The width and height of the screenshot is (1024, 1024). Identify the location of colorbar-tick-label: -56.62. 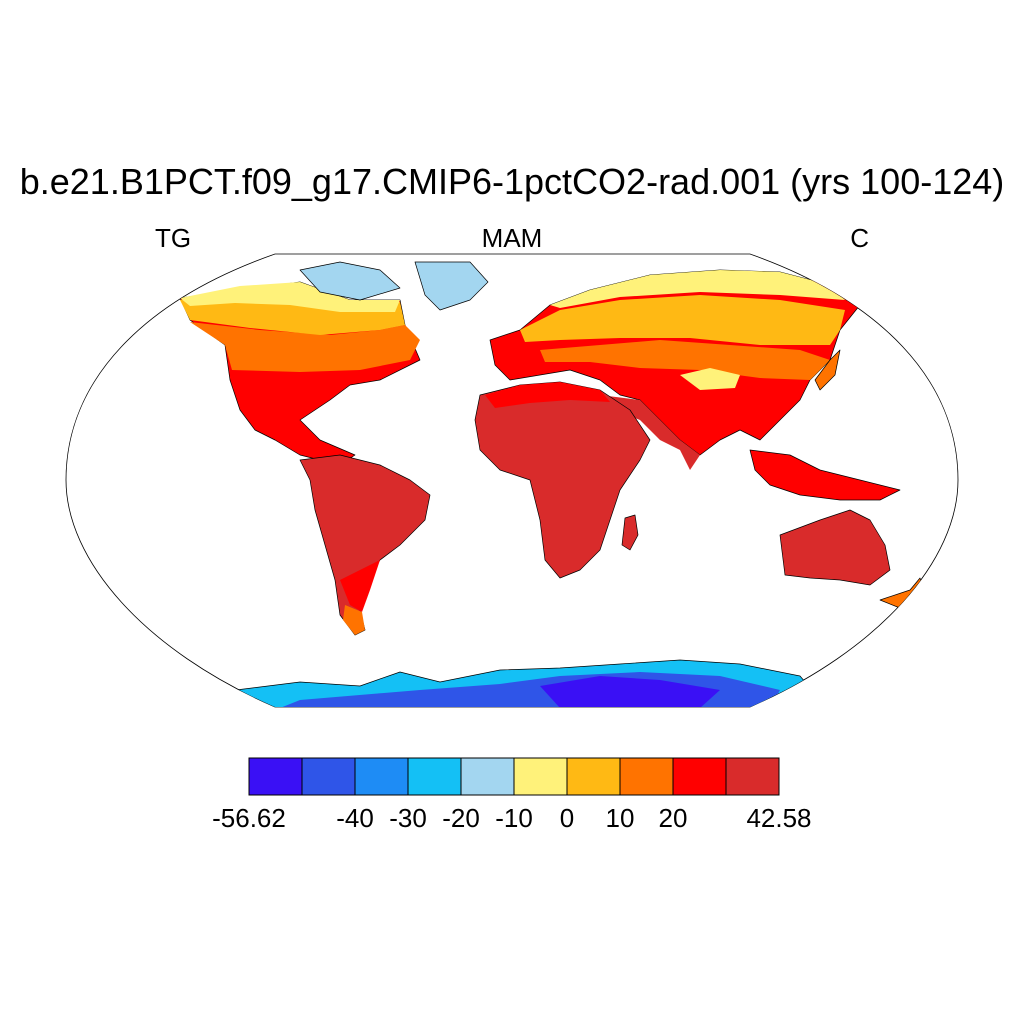
(249, 818).